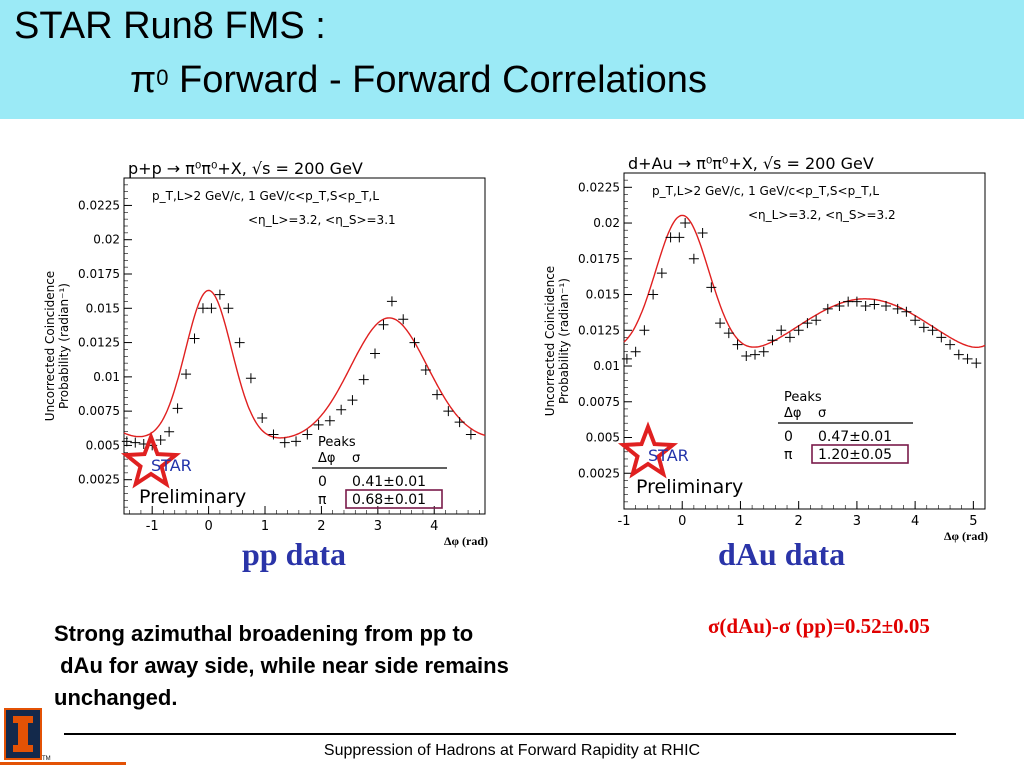  What do you see at coordinates (99, 480) in the screenshot?
I see `y-tick-label: 0.0025` at bounding box center [99, 480].